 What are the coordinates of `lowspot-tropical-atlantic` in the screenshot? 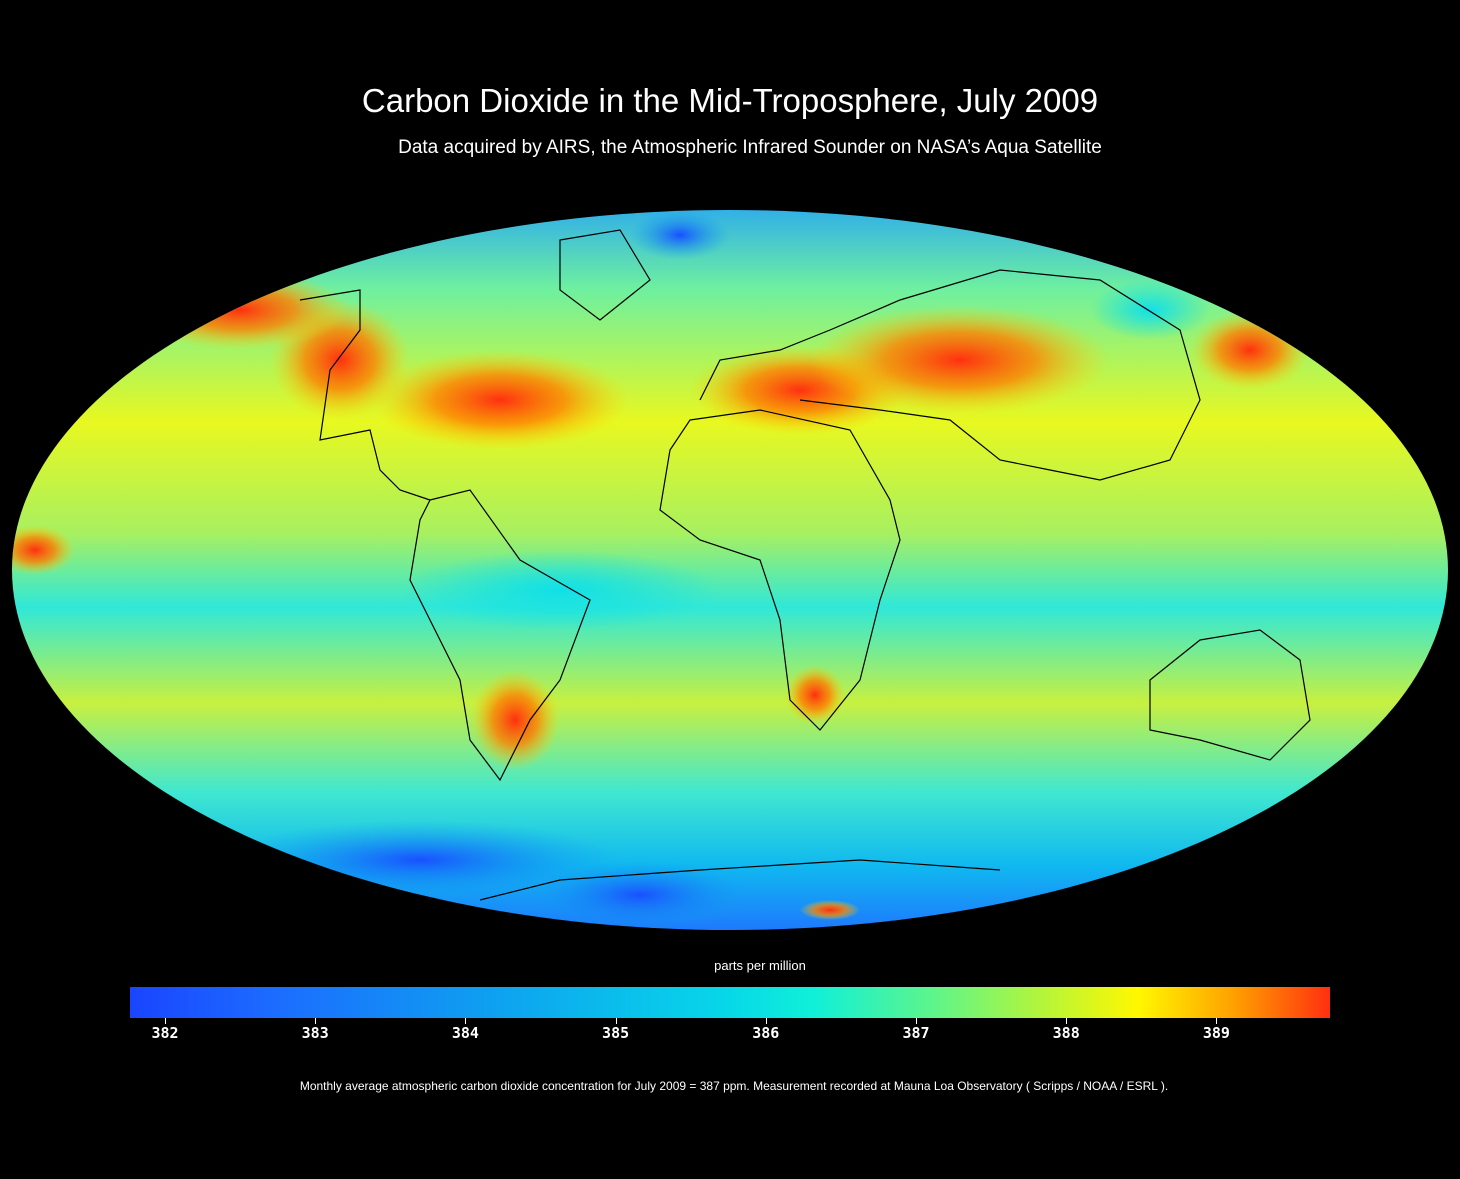 It's located at (560, 590).